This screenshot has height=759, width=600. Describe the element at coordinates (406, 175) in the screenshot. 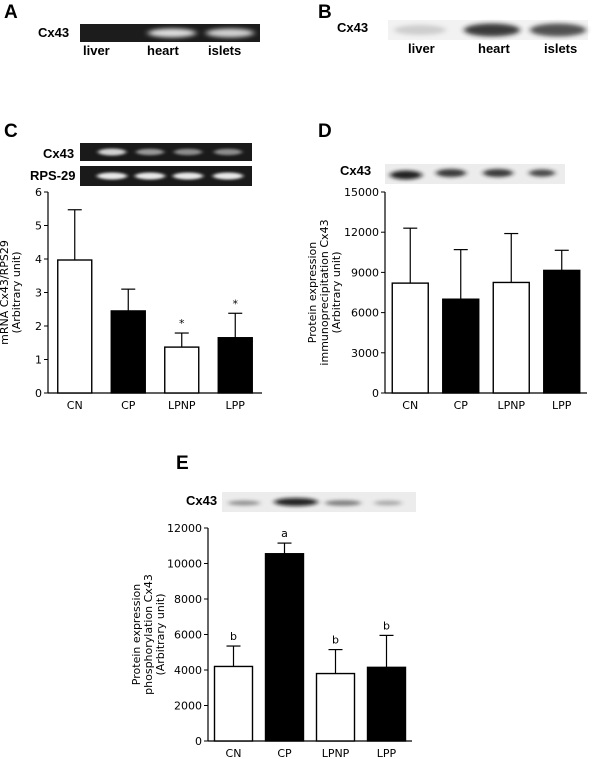

I see `panel-d-band-cn` at that location.